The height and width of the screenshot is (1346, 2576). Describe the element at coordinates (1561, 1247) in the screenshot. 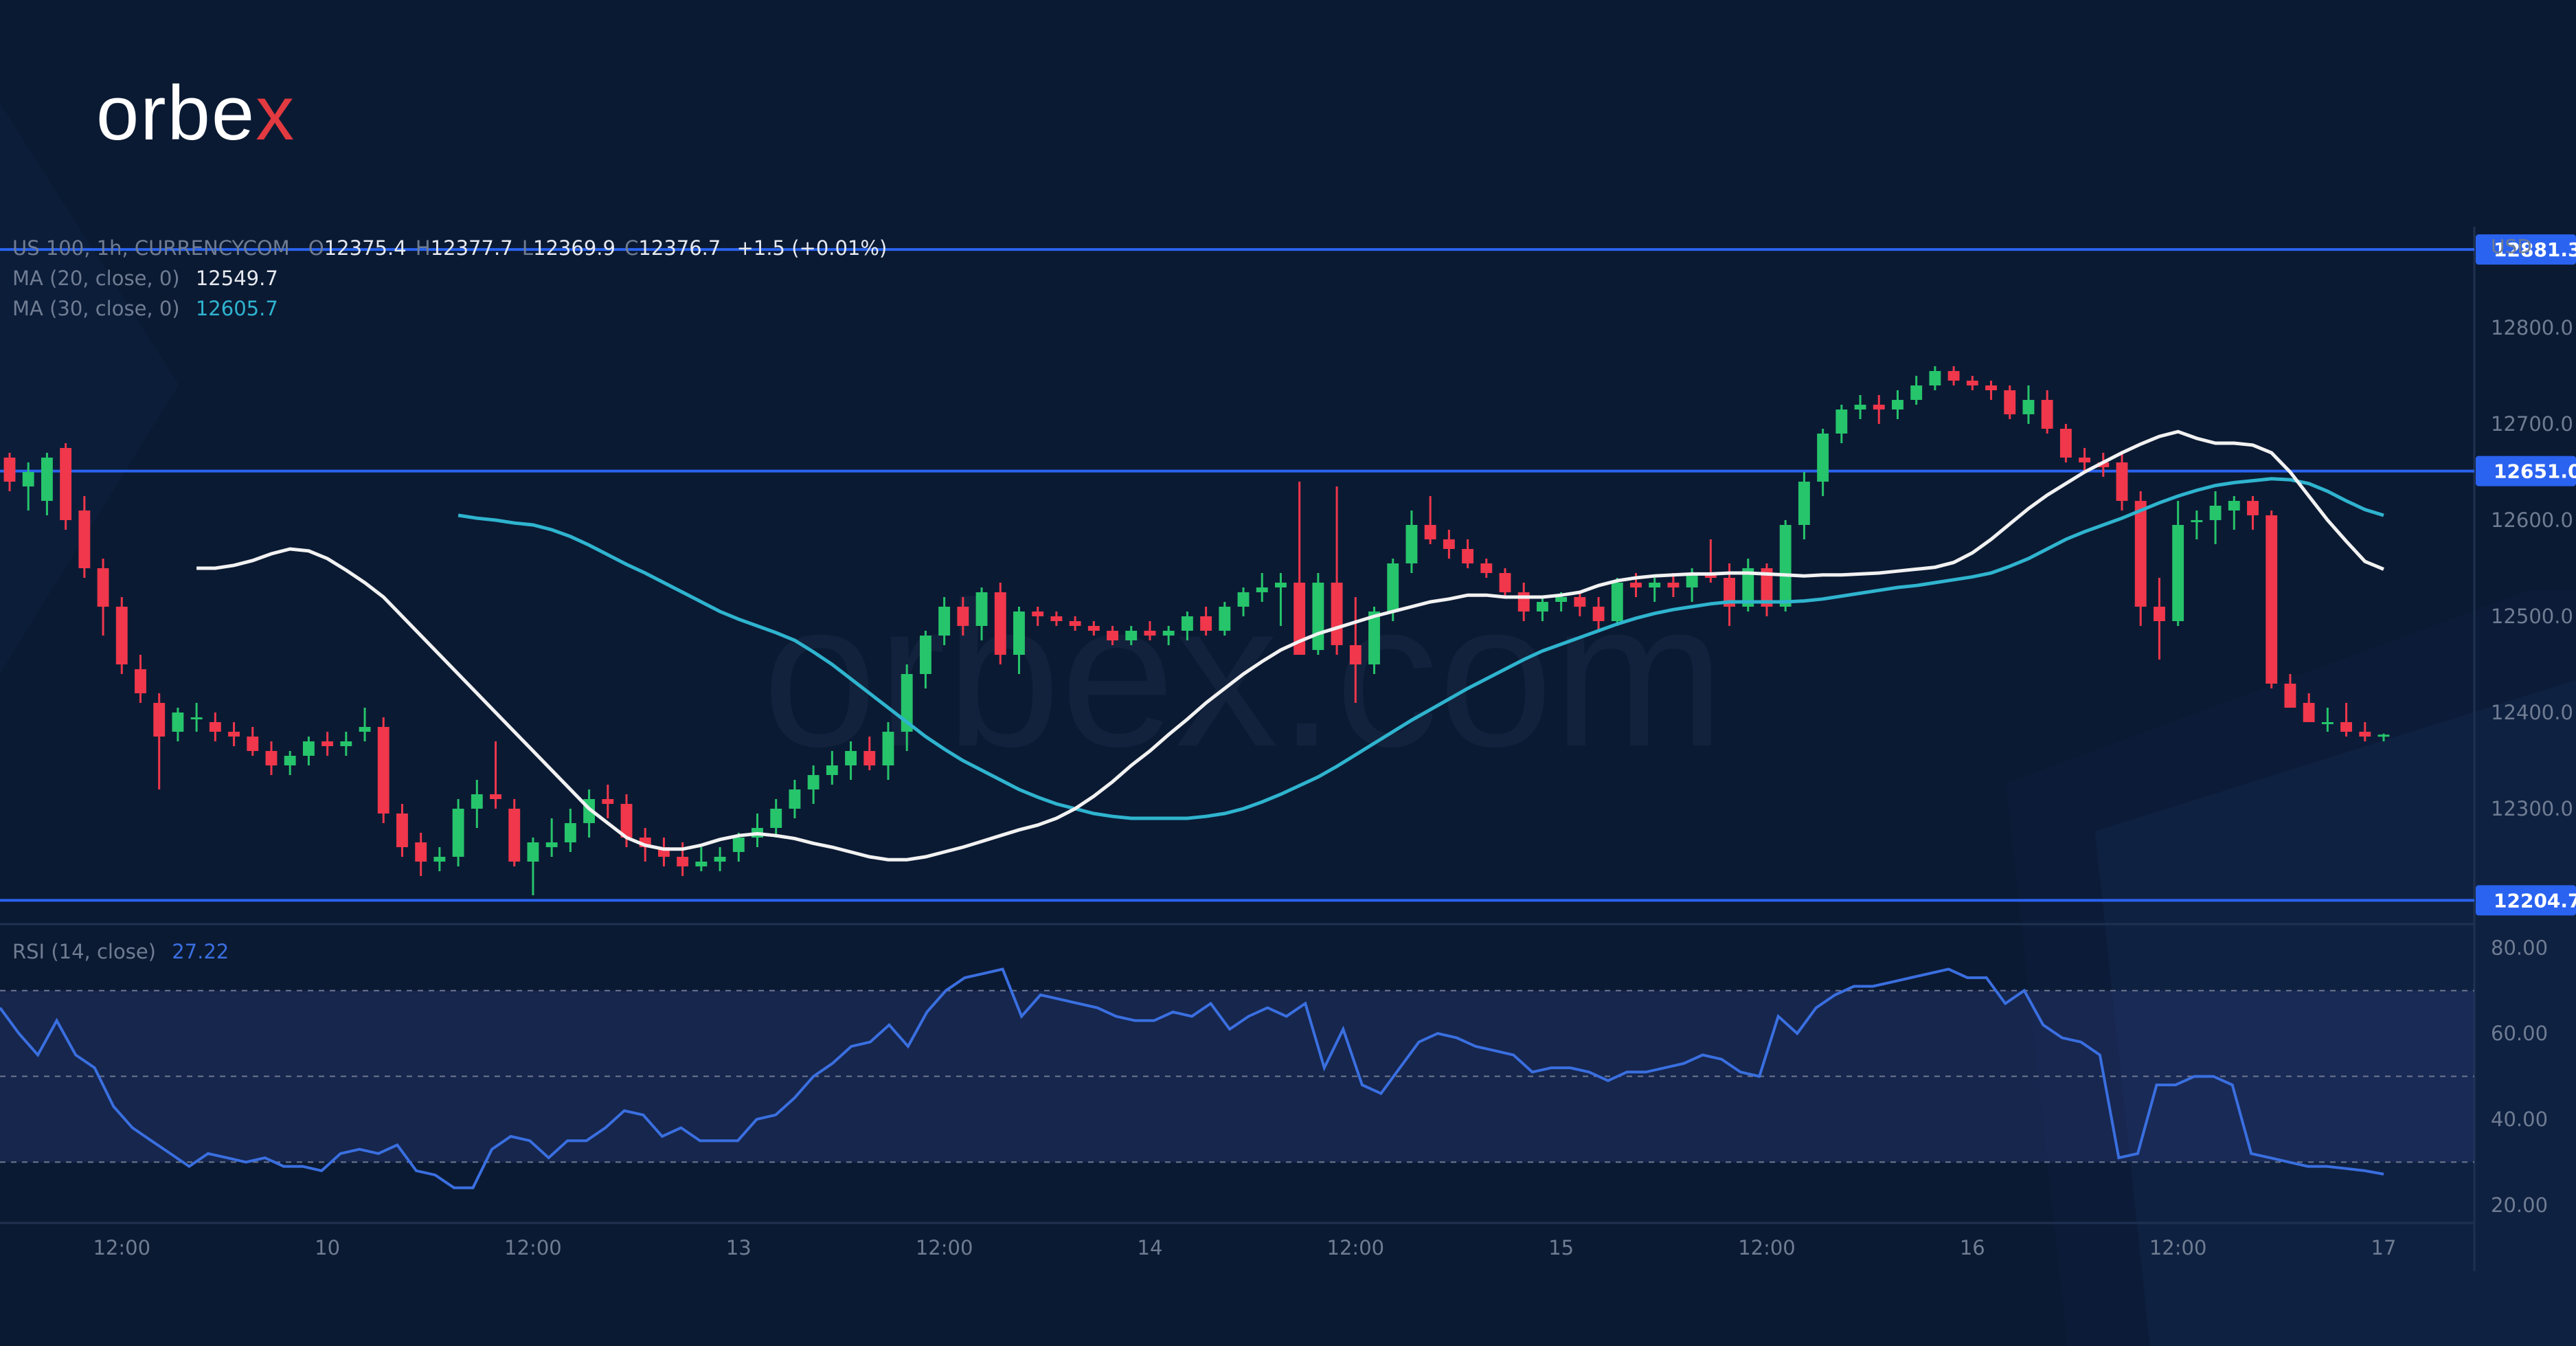

I see `time-tick-label: 15` at that location.